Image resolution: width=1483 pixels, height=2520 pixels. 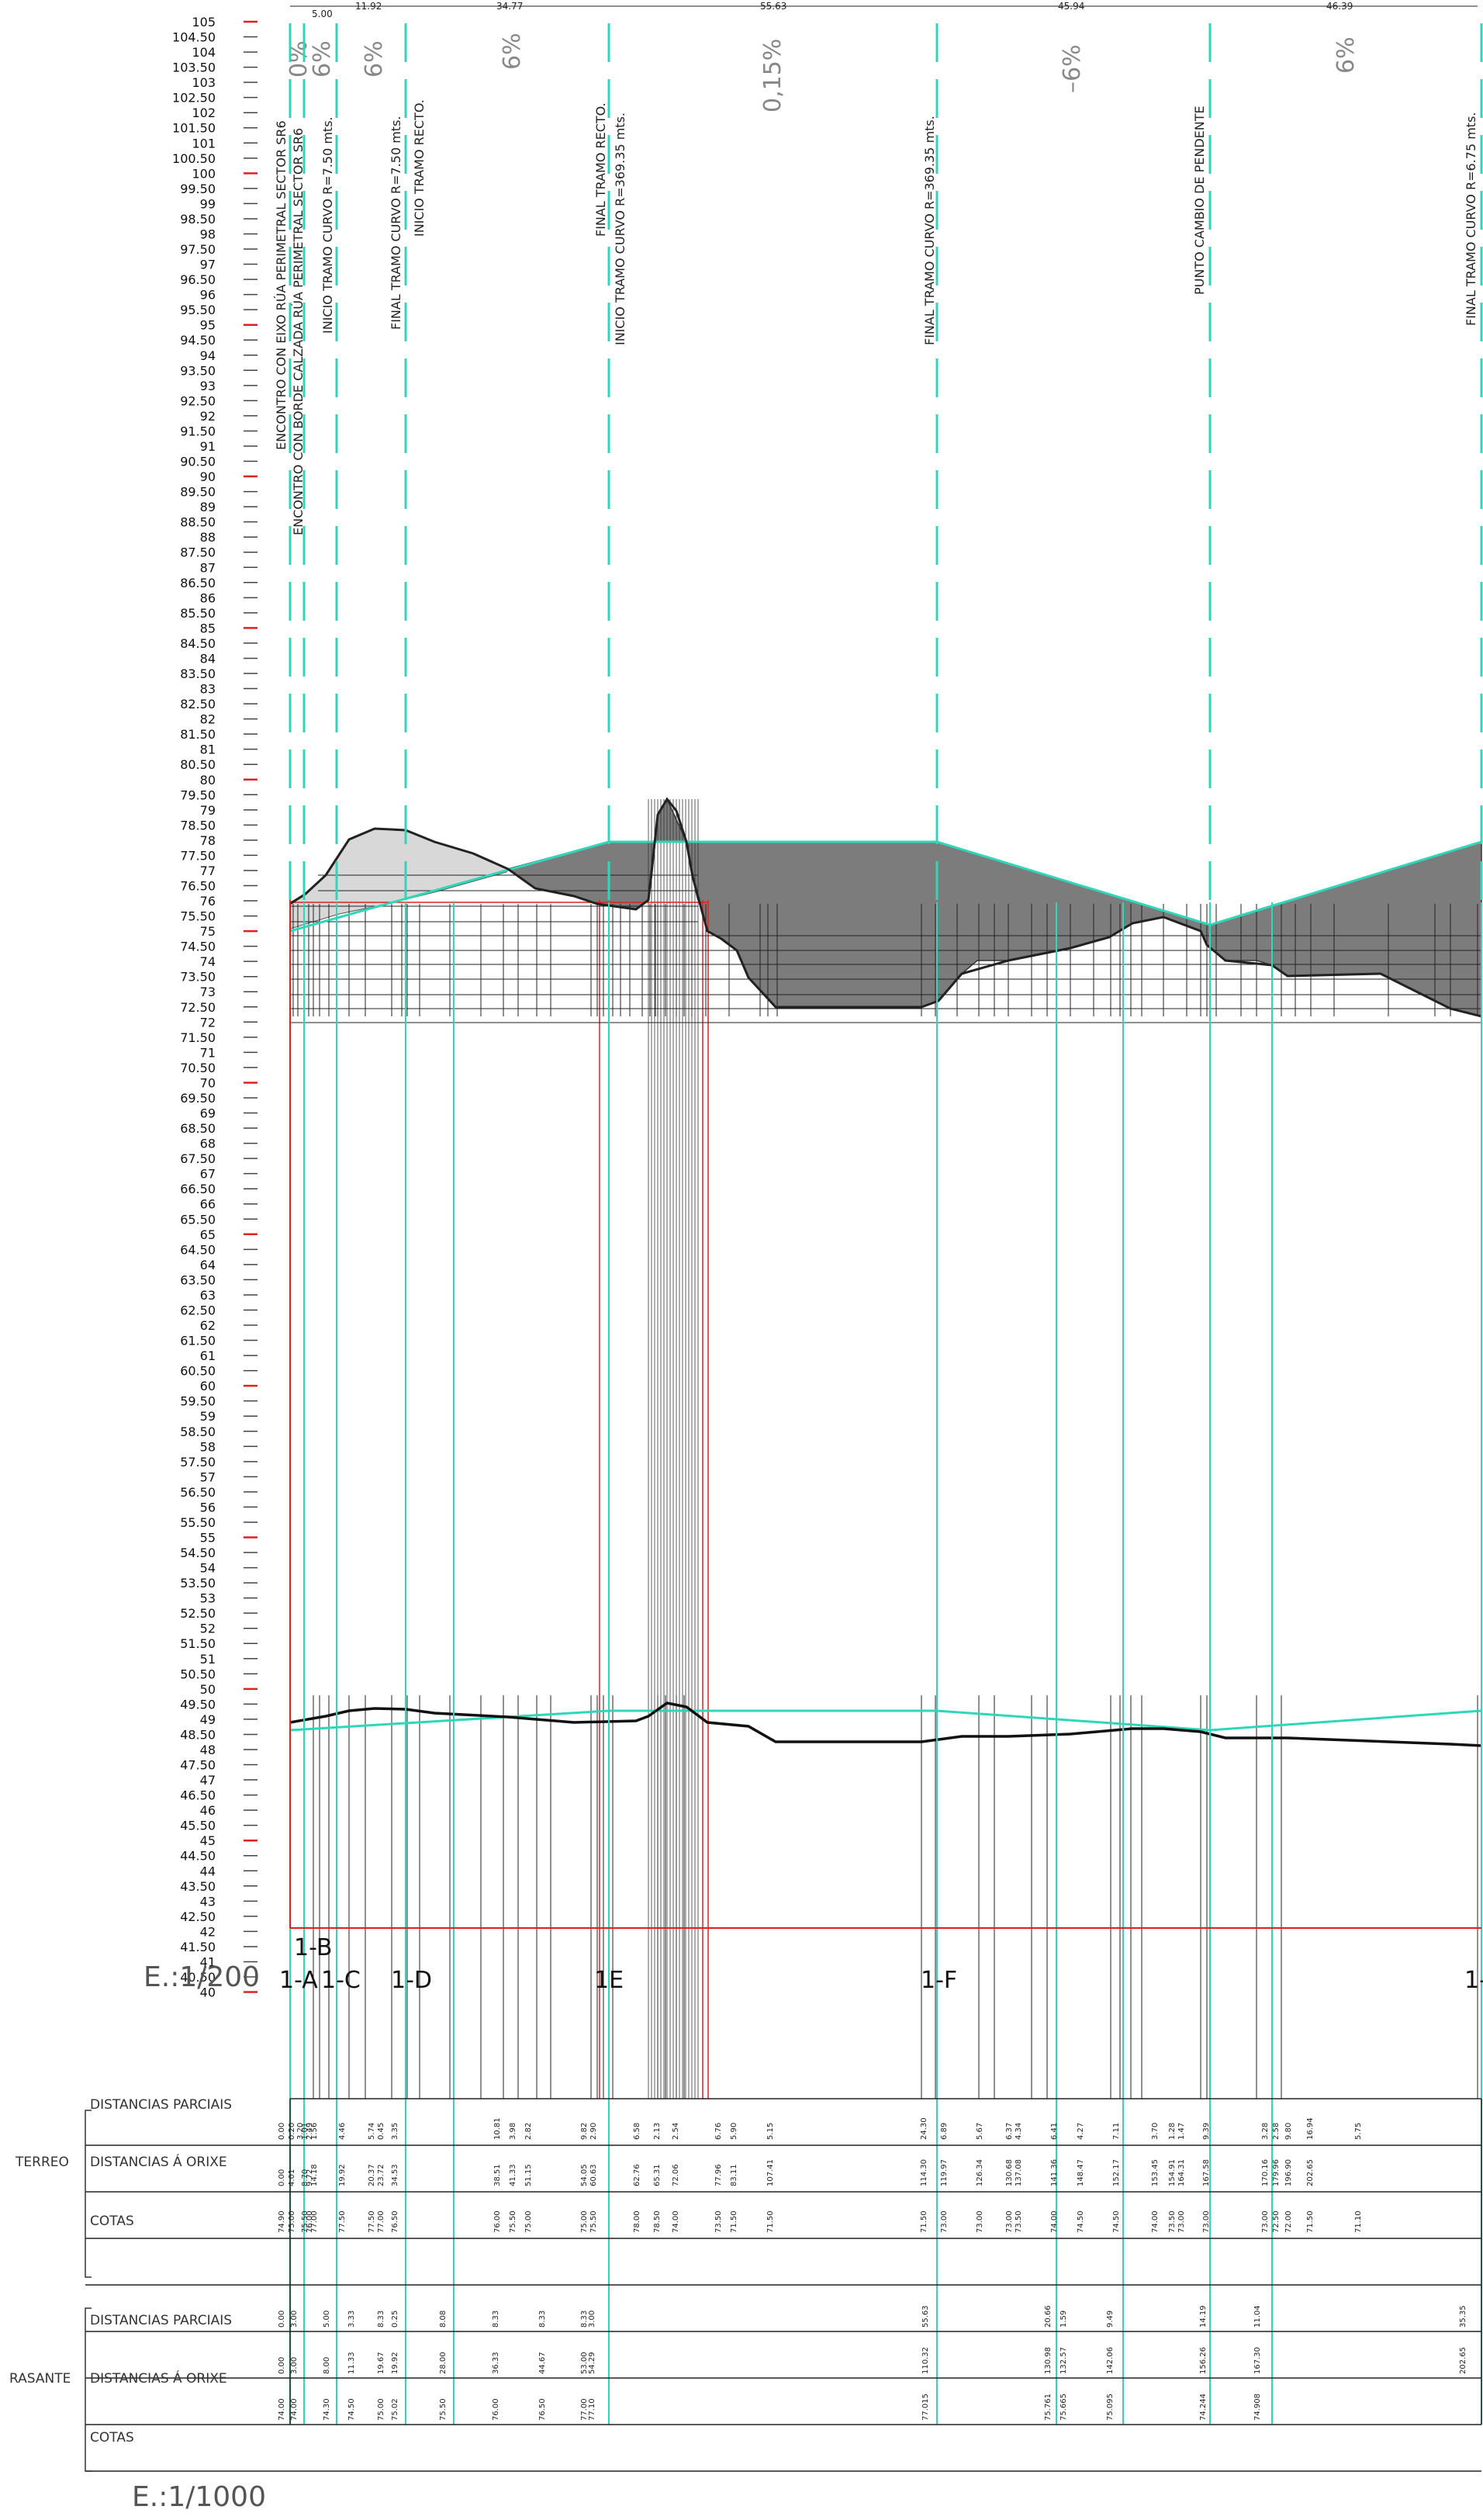 What do you see at coordinates (1009, 2172) in the screenshot?
I see `table-cell-terreo-orixe: 130.68` at bounding box center [1009, 2172].